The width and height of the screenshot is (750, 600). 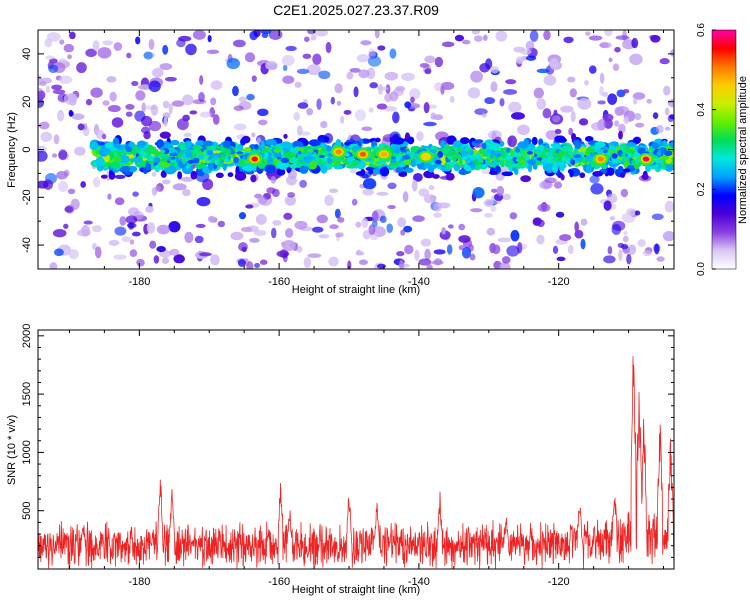 What do you see at coordinates (646, 159) in the screenshot?
I see `spectrogram-hotspot` at bounding box center [646, 159].